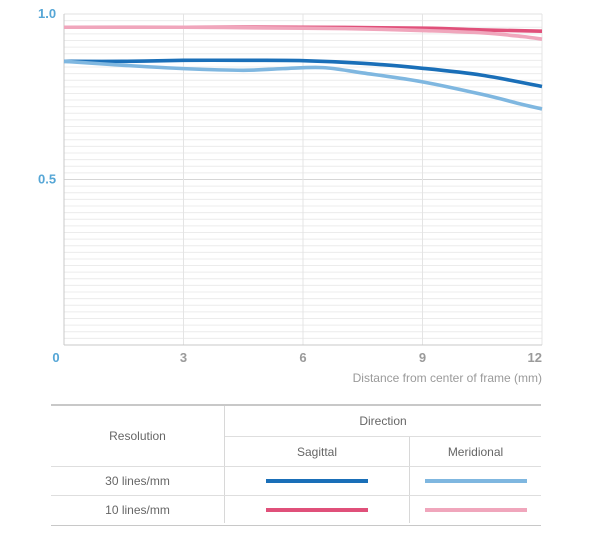 The height and width of the screenshot is (550, 604). Describe the element at coordinates (383, 421) in the screenshot. I see `legend-direction-header: Direction` at that location.